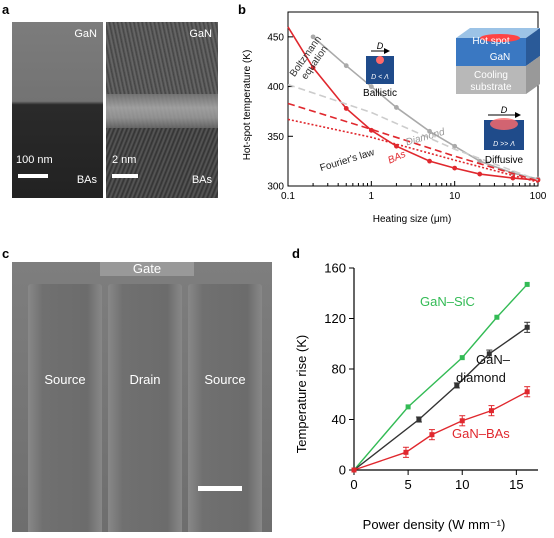 The height and width of the screenshot is (538, 554). Describe the element at coordinates (339, 369) in the screenshot. I see `y-tick-label: 80` at that location.